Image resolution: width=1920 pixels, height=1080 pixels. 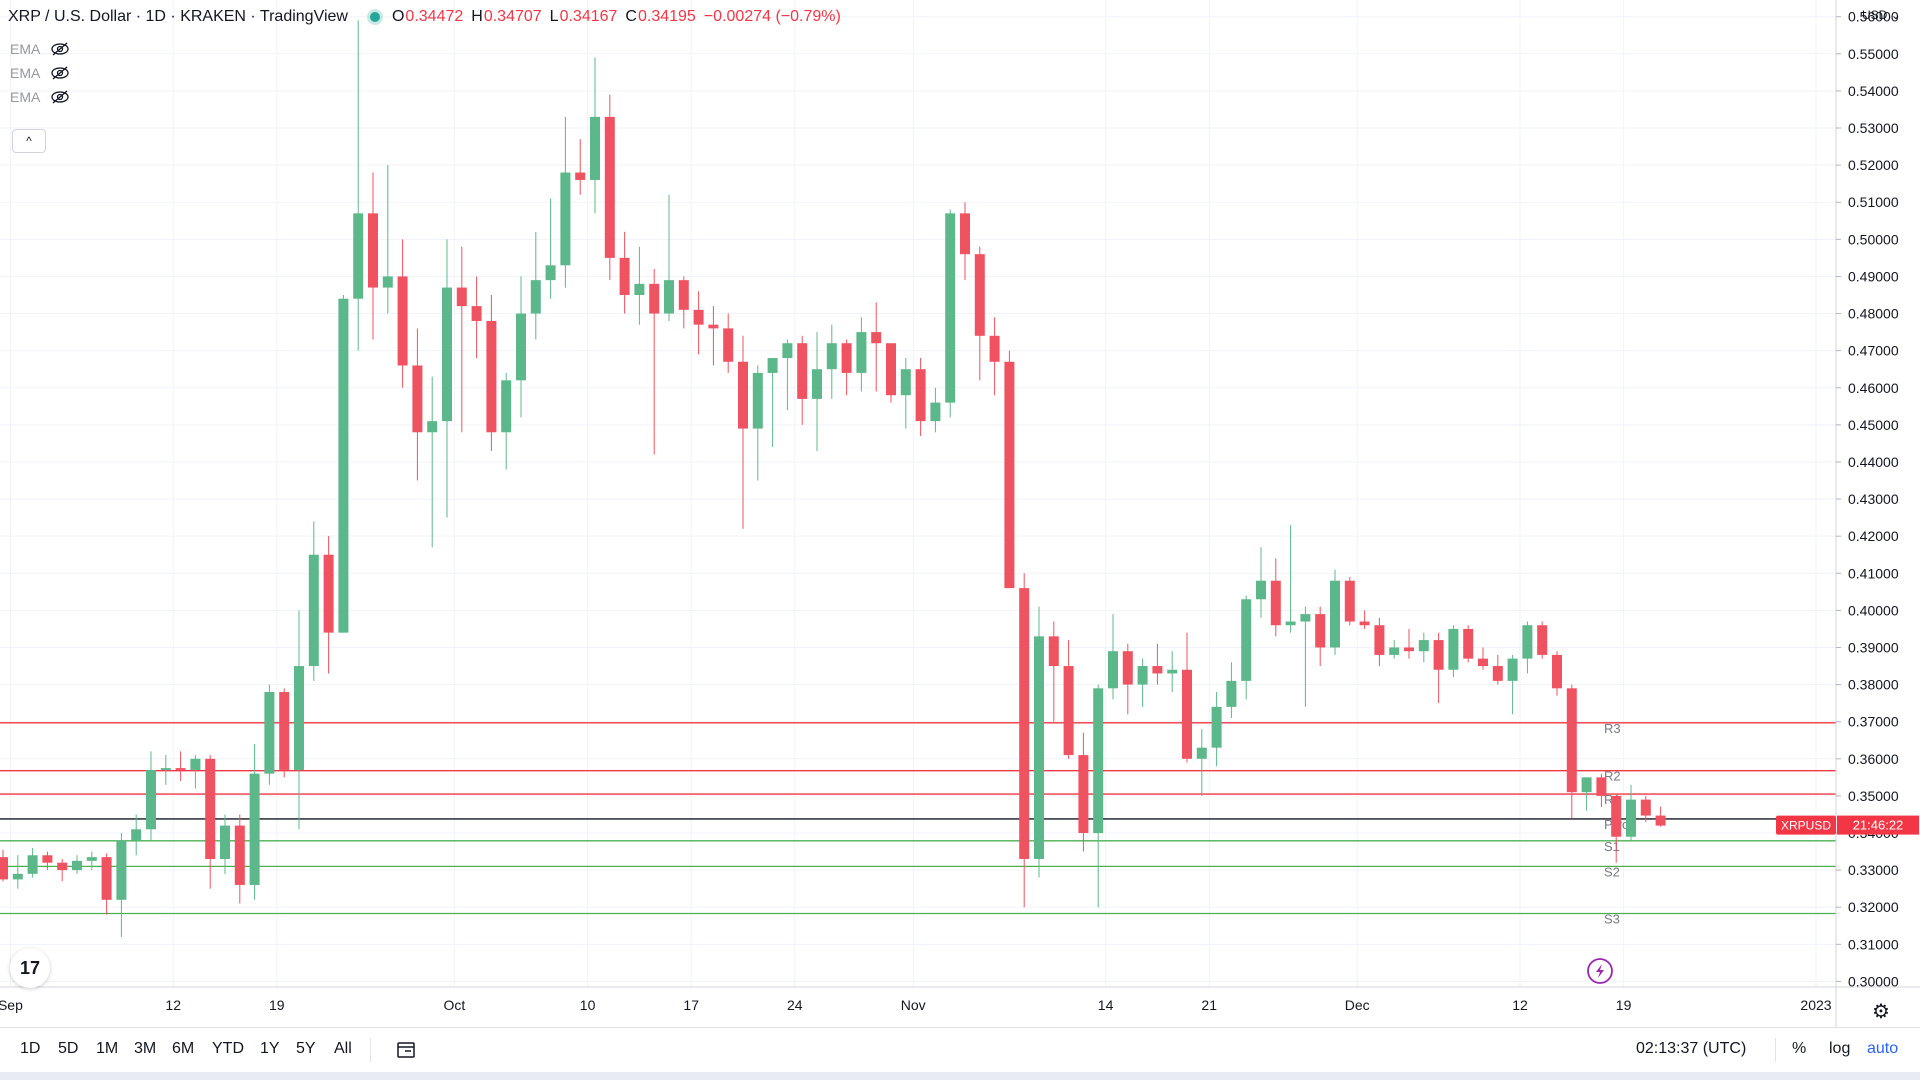 What do you see at coordinates (145, 1048) in the screenshot?
I see `range-3m-button: 3M` at bounding box center [145, 1048].